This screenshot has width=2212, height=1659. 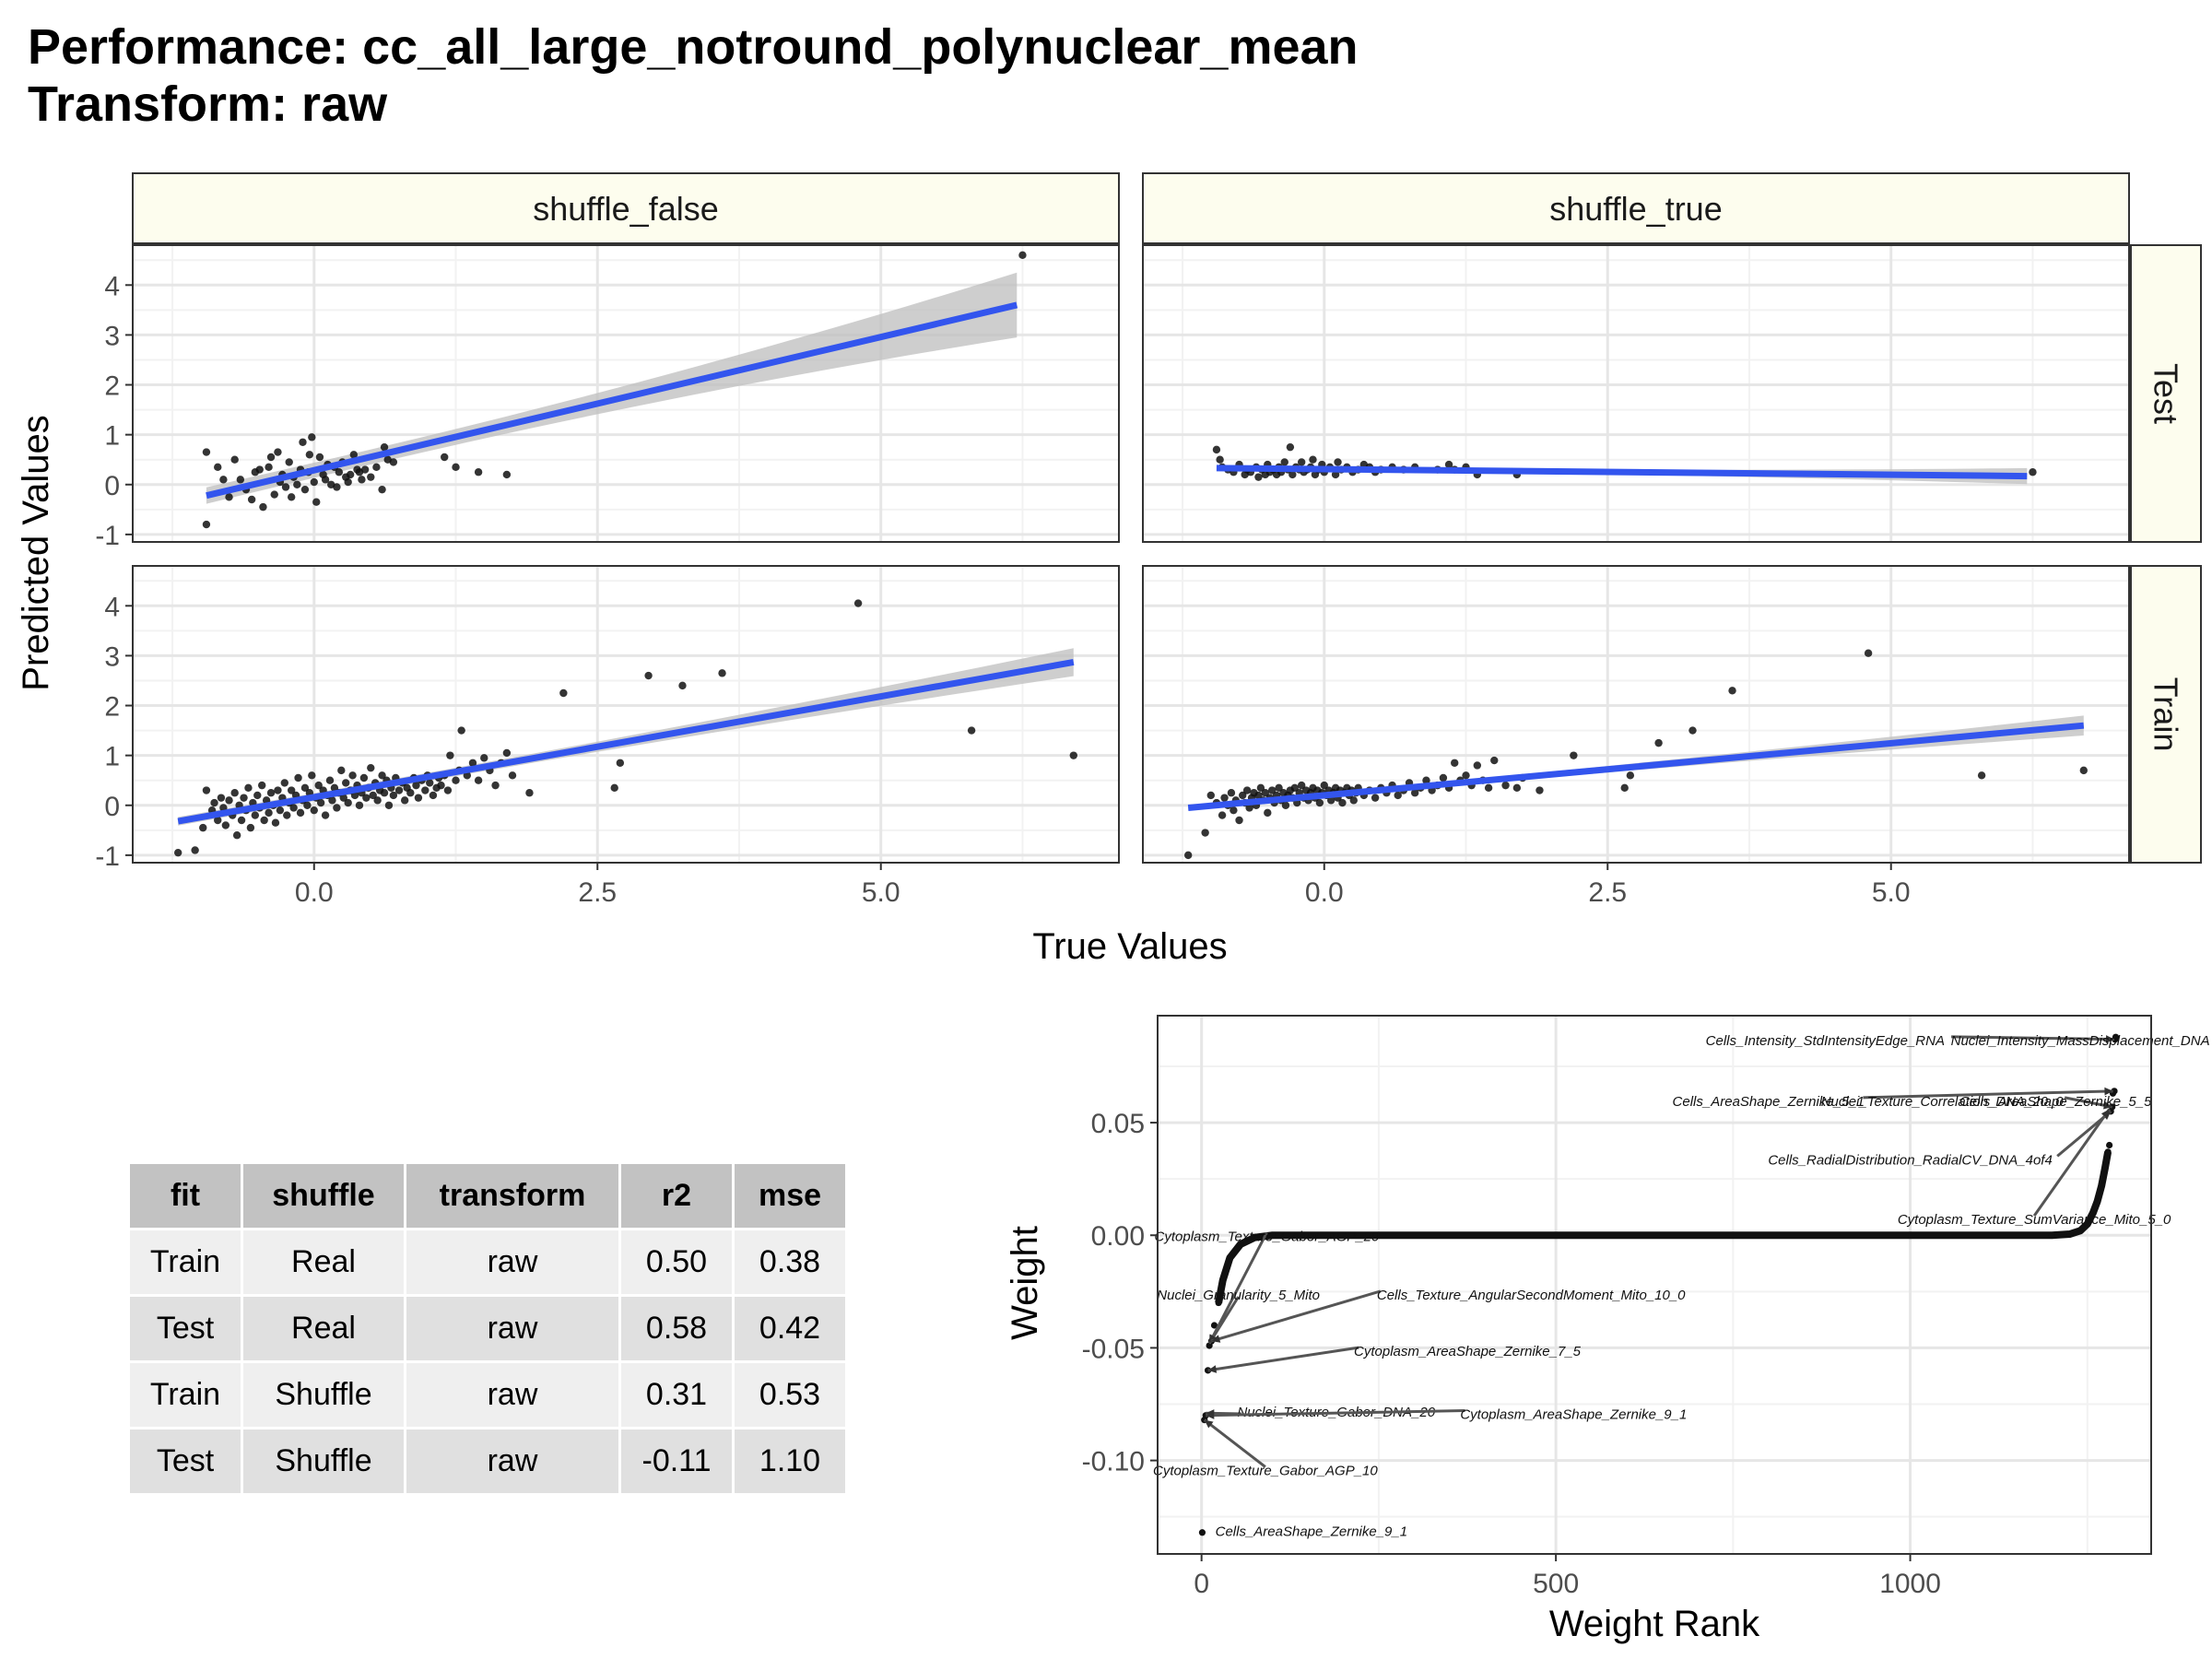 What do you see at coordinates (2034, 1220) in the screenshot?
I see `weight-feature-label: Cytoplasm_Texture_SumVariance_Mito_5_0` at bounding box center [2034, 1220].